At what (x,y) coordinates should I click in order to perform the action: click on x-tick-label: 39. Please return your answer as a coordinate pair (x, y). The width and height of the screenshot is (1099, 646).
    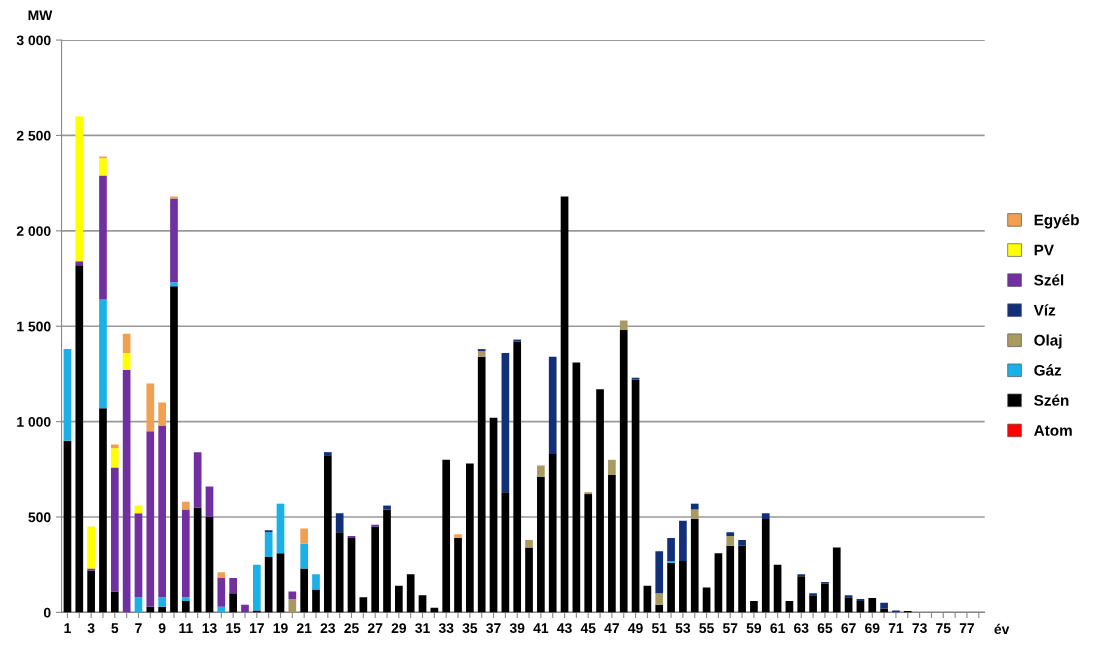
    Looking at the image, I should click on (517, 628).